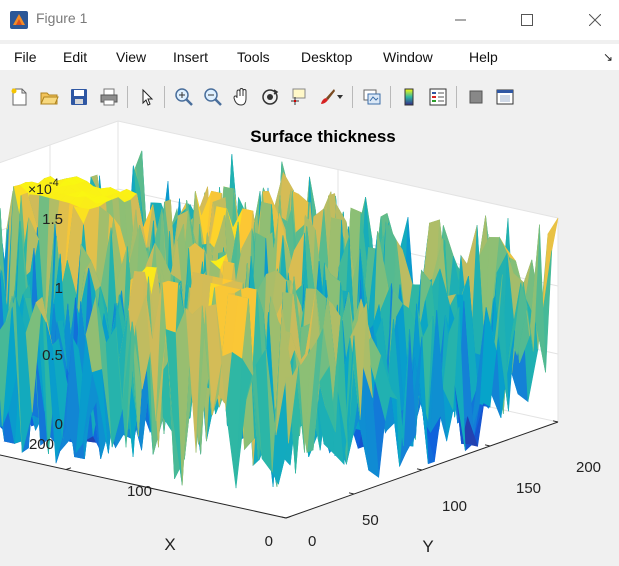 Image resolution: width=619 pixels, height=566 pixels. I want to click on menu-view: View, so click(131, 57).